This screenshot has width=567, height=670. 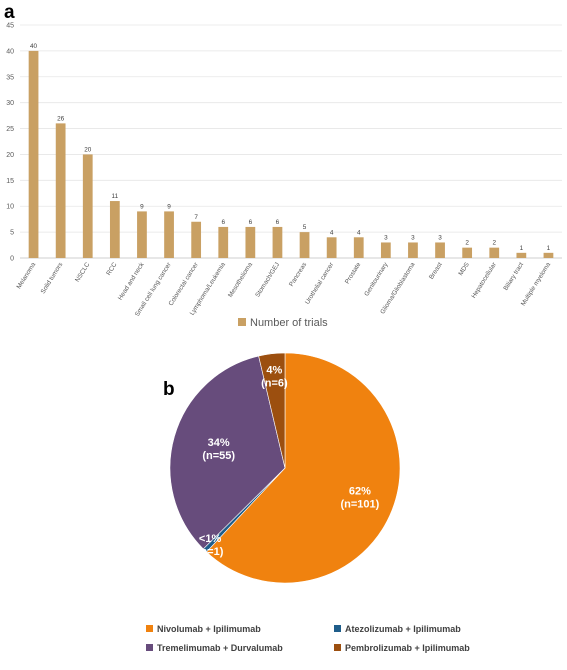 What do you see at coordinates (12, 233) in the screenshot?
I see `bar-y-tick-label: 5` at bounding box center [12, 233].